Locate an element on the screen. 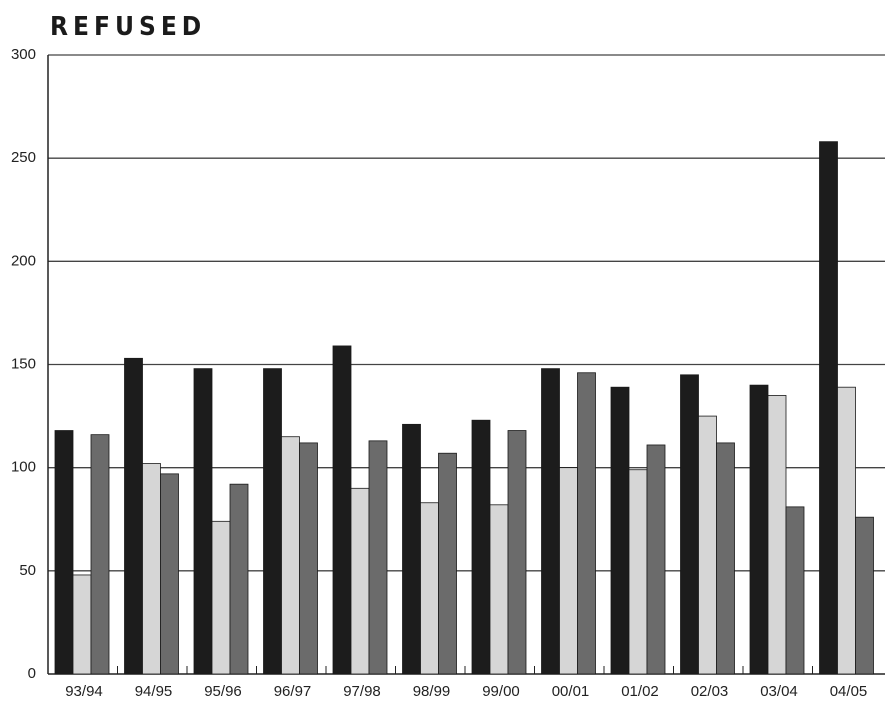  x-tick-label: 96/97 is located at coordinates (293, 691).